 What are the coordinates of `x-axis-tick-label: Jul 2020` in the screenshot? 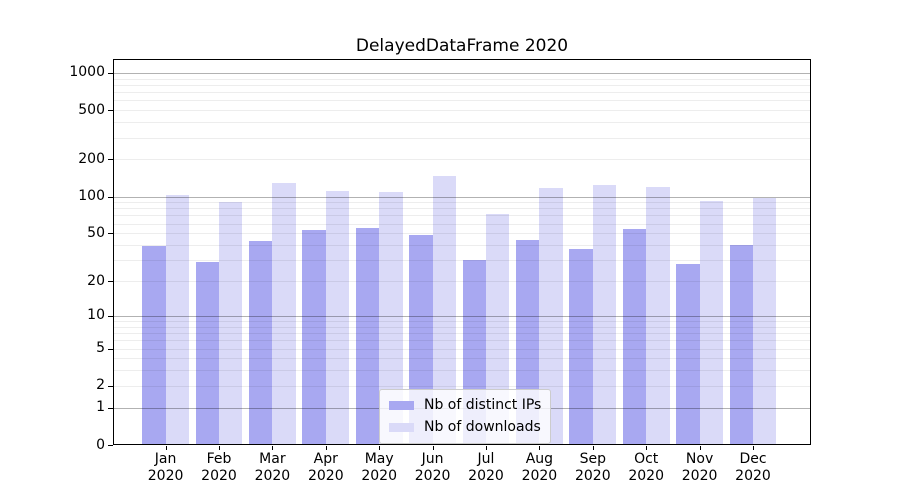 It's located at (486, 468).